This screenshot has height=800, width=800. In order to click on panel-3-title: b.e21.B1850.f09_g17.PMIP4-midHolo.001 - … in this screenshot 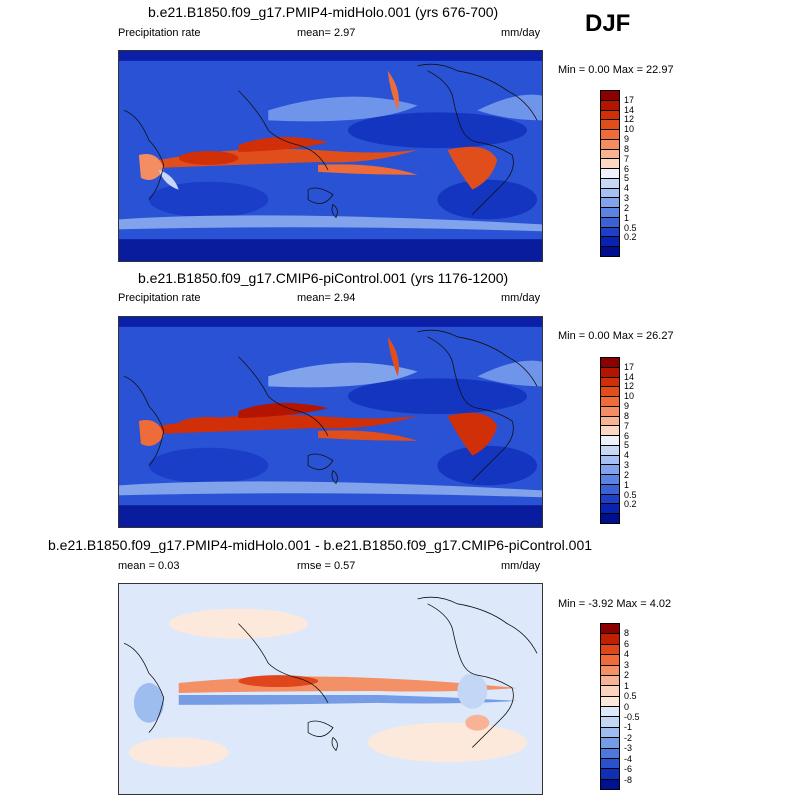, I will do `click(320, 545)`.